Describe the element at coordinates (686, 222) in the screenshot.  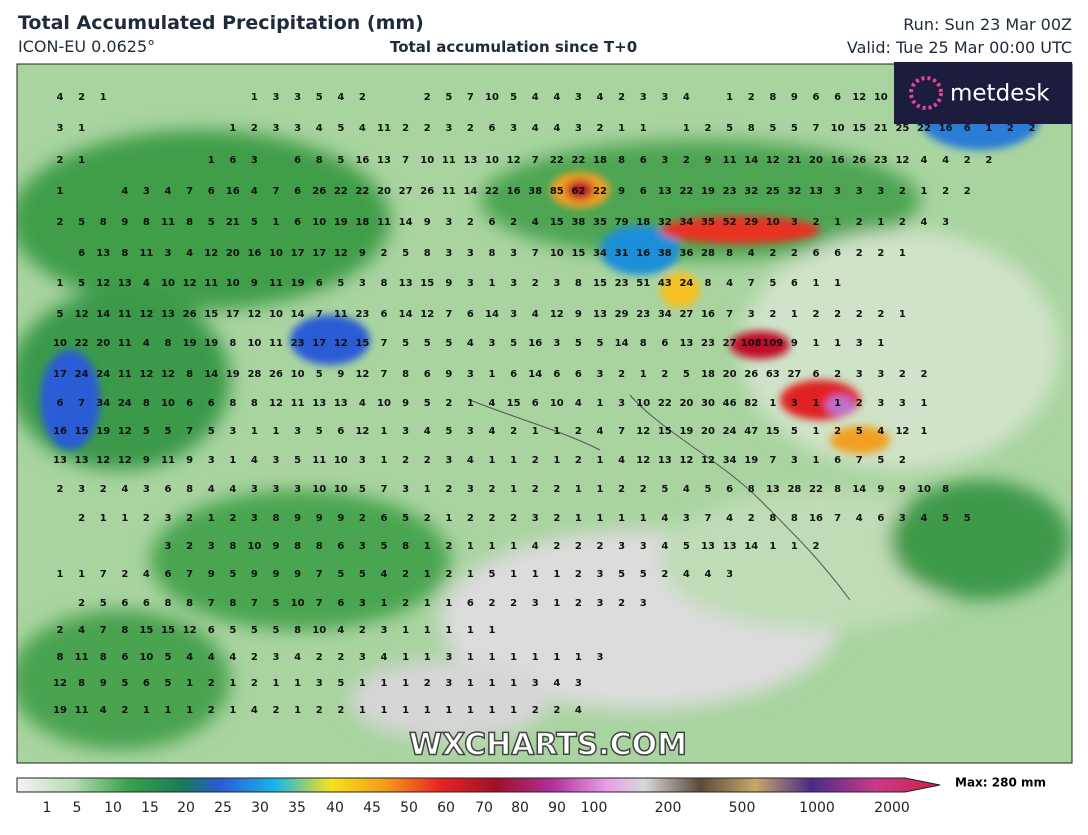
I see `grid-value: 34` at that location.